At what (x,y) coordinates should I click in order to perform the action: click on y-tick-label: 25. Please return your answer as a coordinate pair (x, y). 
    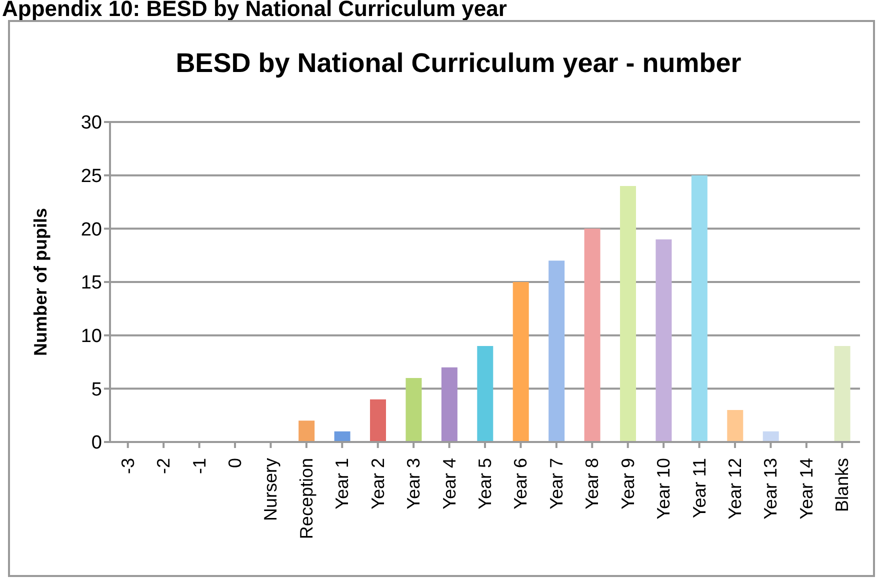
    Looking at the image, I should click on (91, 177).